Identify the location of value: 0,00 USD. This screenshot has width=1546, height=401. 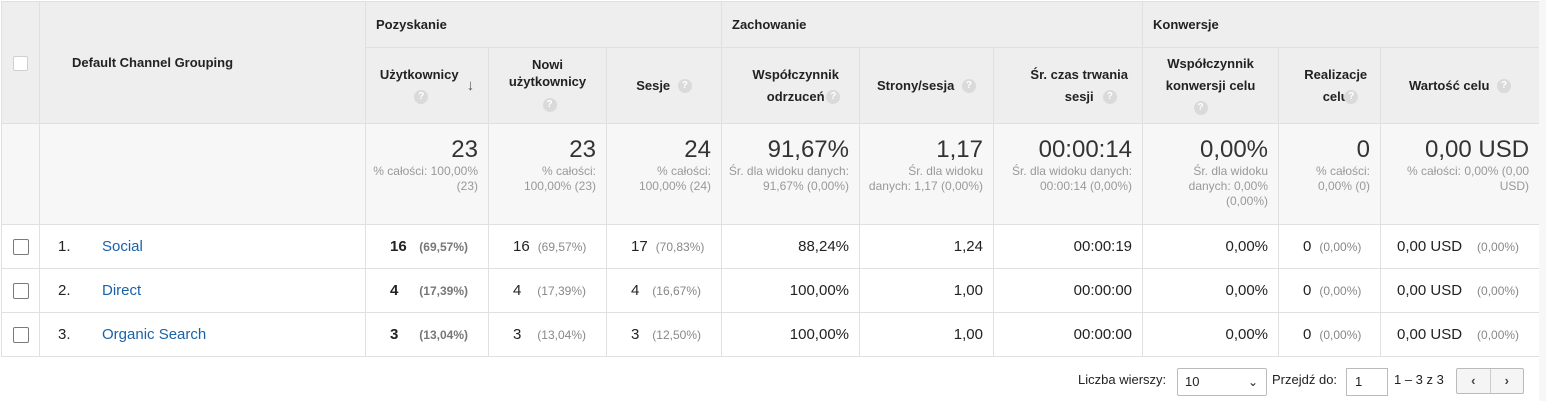
(1430, 334).